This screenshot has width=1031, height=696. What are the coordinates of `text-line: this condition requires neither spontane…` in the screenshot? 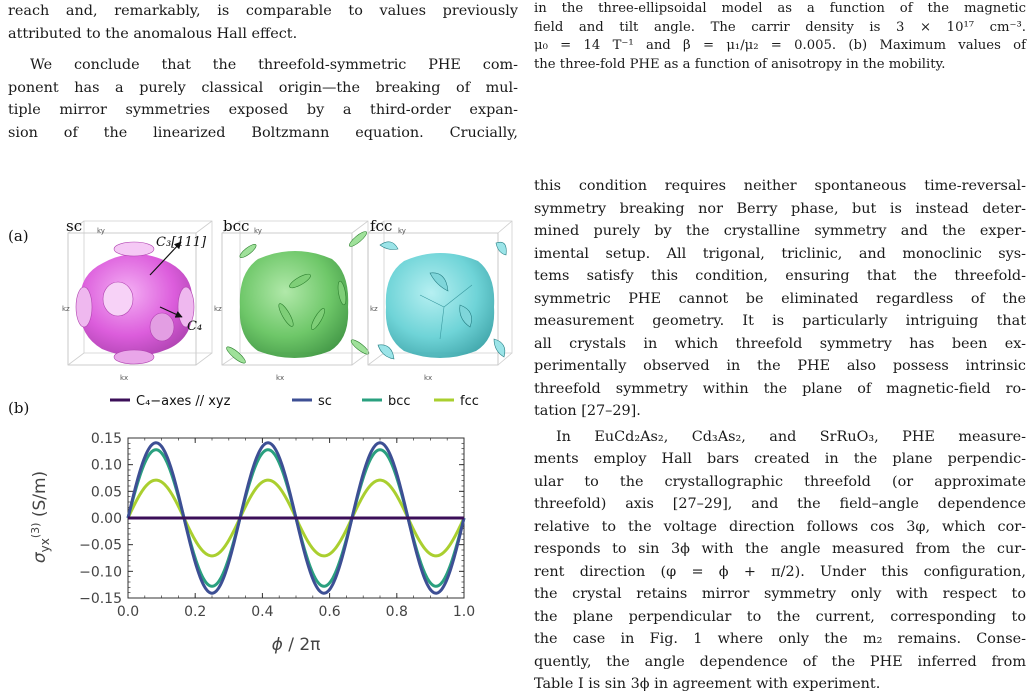 It's located at (780, 186).